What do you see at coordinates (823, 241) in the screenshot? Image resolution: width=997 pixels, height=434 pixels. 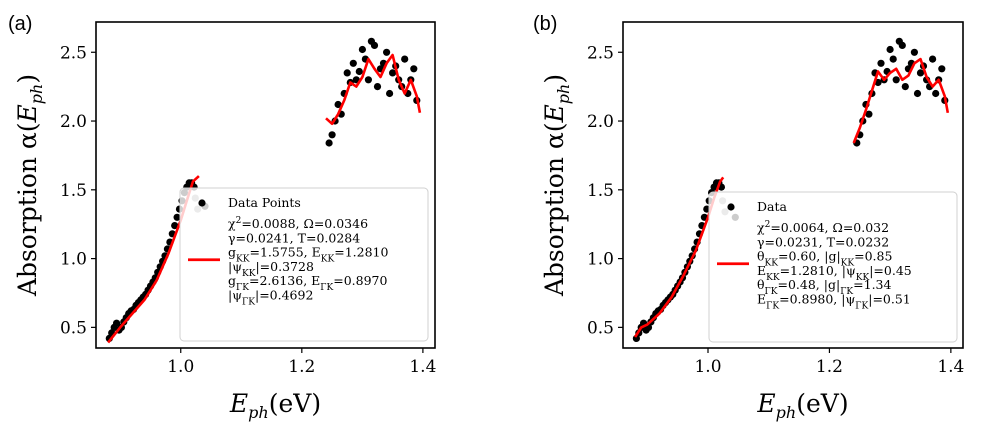 I see `legend-fit-text: γ=0.0231, T=0.0232` at bounding box center [823, 241].